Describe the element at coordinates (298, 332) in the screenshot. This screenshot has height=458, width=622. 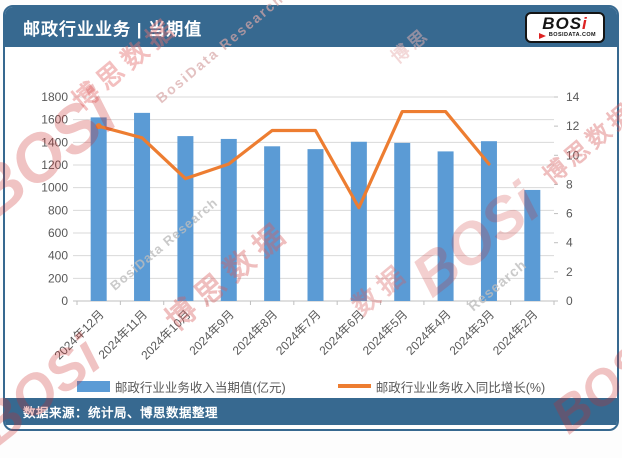
I see `x-axis-category-label: 2024年7月` at that location.